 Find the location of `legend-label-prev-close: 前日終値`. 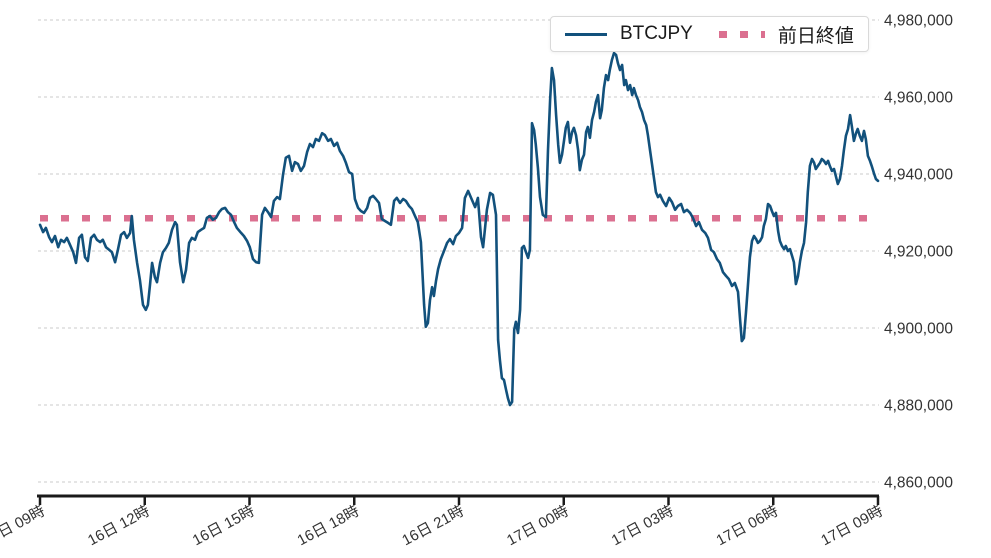

legend-label-prev-close: 前日終値 is located at coordinates (815, 36).